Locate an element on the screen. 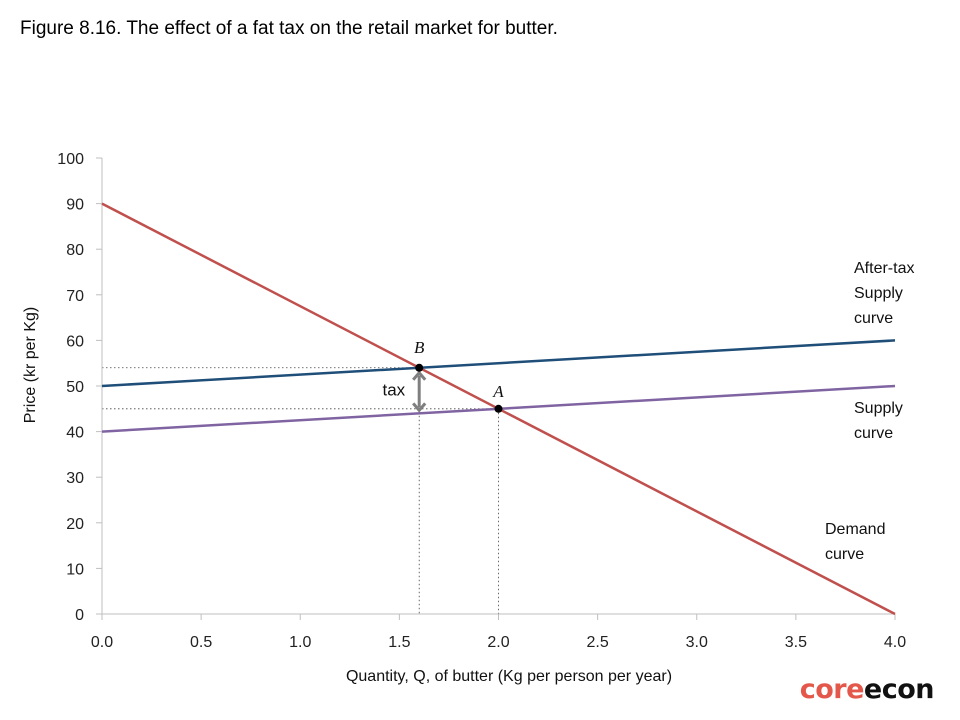  annotations: tax is located at coordinates (405, 391).